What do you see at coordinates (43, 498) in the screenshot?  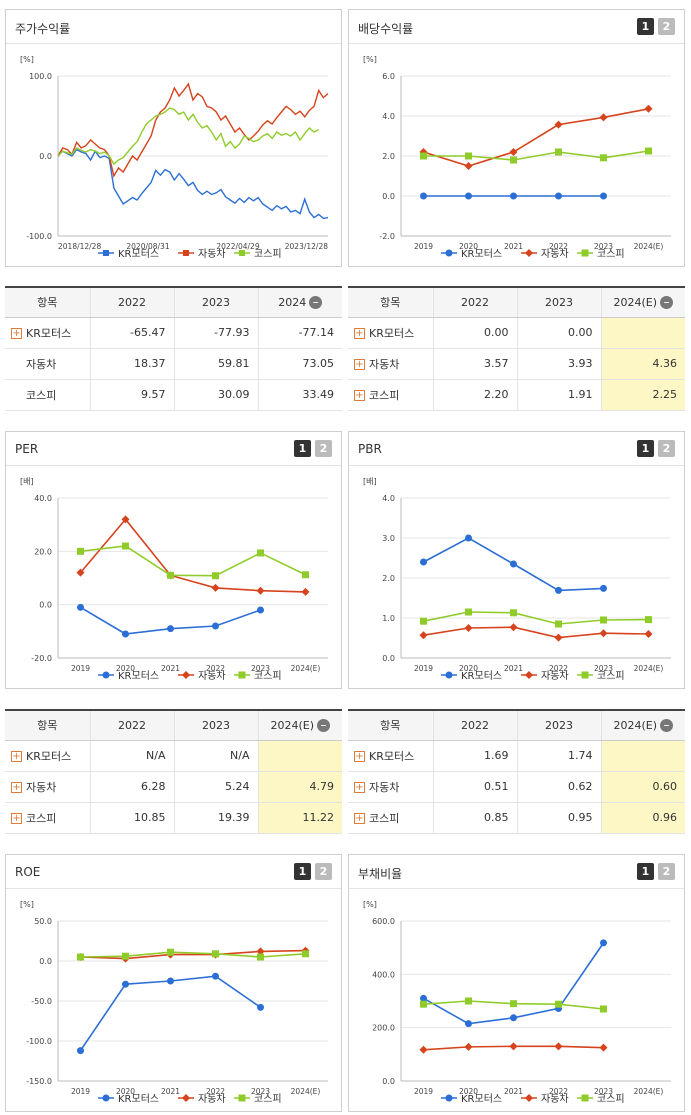 I see `y-tick-label: 40.0` at bounding box center [43, 498].